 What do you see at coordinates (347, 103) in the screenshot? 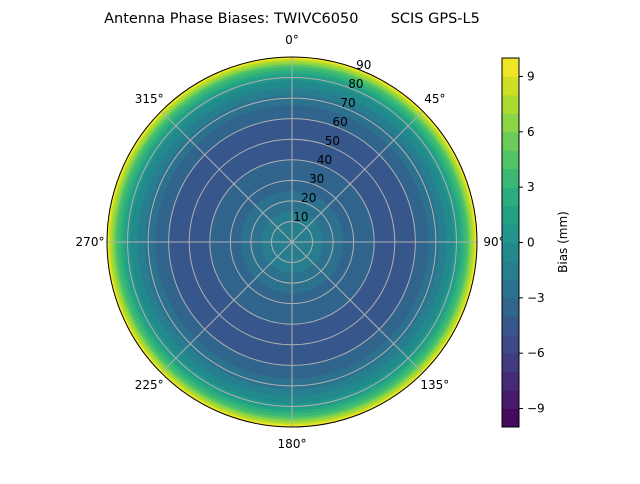
I see `radial-tick-label: 70` at bounding box center [347, 103].